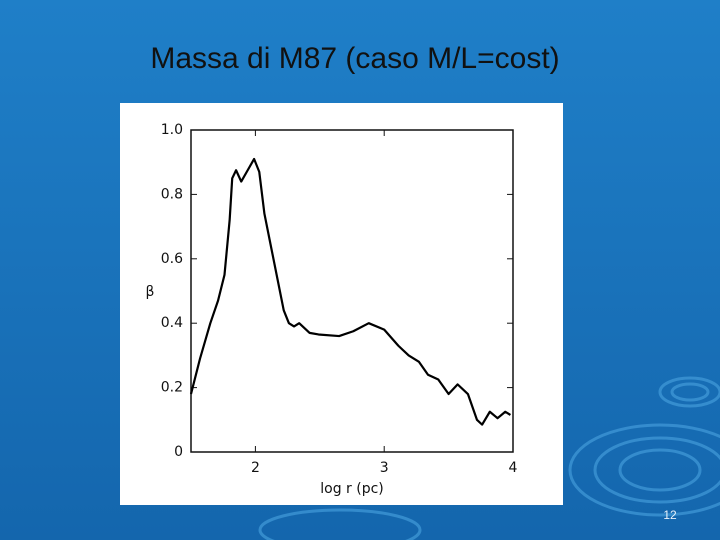 The image size is (720, 540). I want to click on y-tick-label: 0.4, so click(172, 323).